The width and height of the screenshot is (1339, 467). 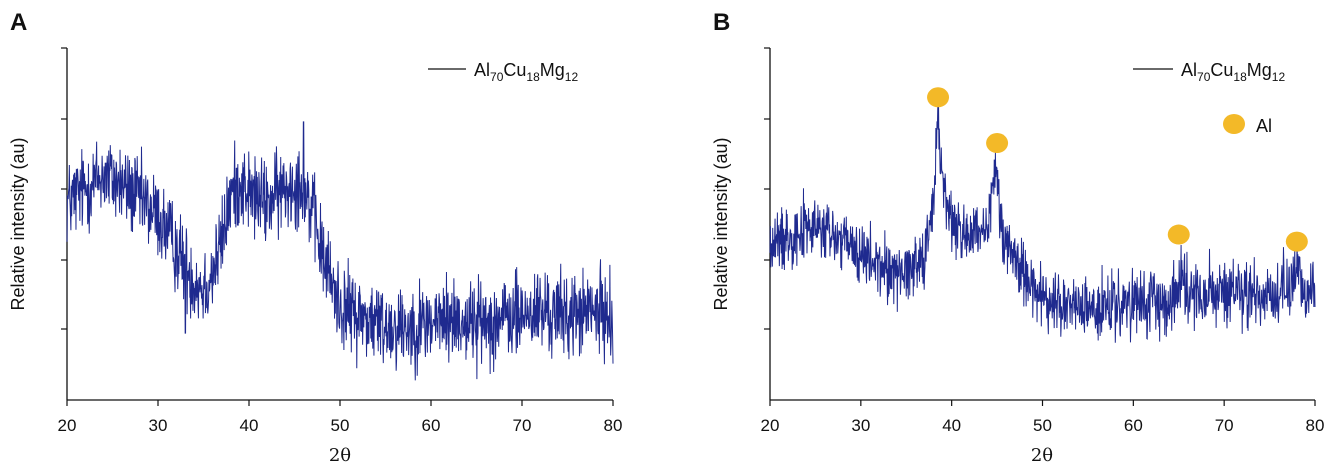 I want to click on panel-b-x-axis-title: 2θ, so click(x=1042, y=455).